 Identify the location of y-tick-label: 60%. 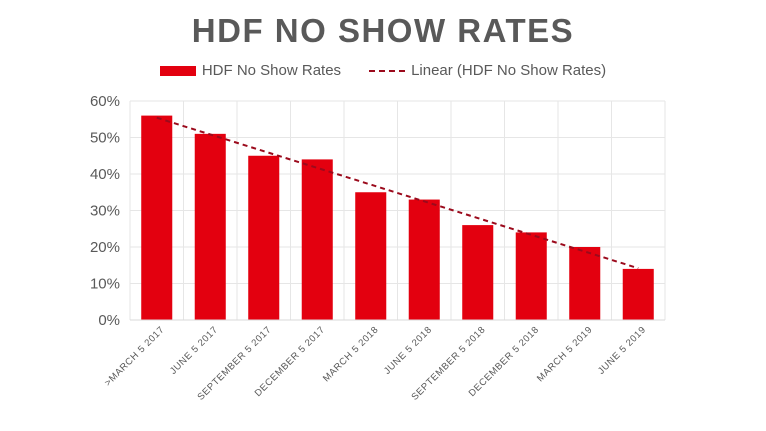
(105, 101).